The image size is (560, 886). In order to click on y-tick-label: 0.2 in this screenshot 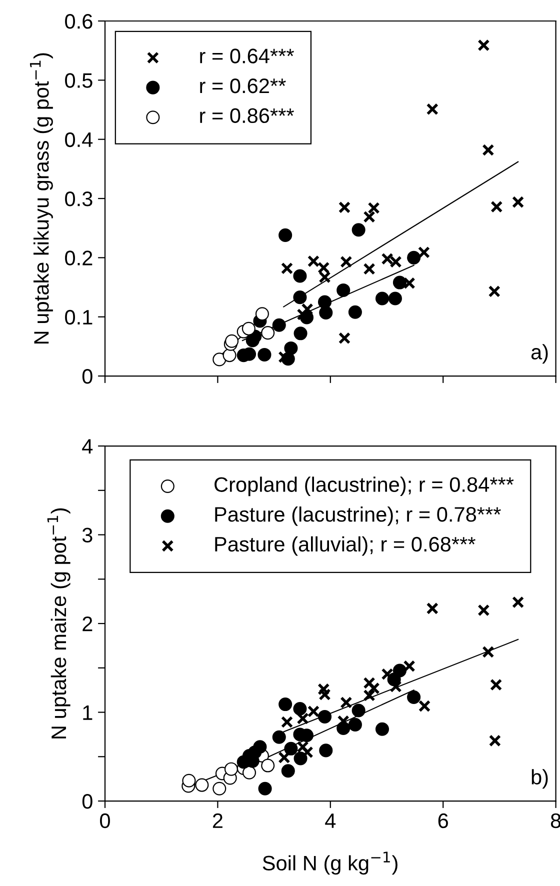, I will do `click(78, 258)`.